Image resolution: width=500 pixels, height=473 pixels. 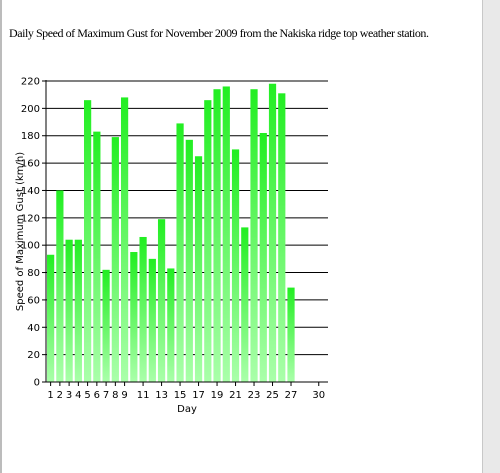 I want to click on x-tick-label: 27, so click(x=291, y=395).